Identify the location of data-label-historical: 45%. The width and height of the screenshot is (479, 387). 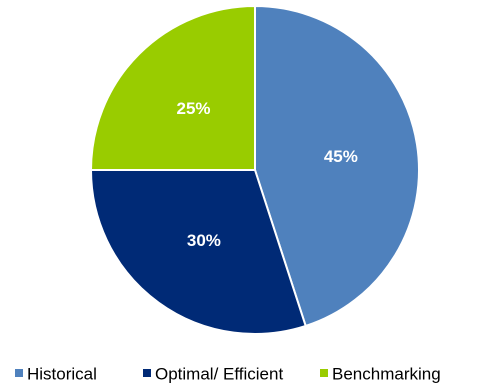
(341, 156).